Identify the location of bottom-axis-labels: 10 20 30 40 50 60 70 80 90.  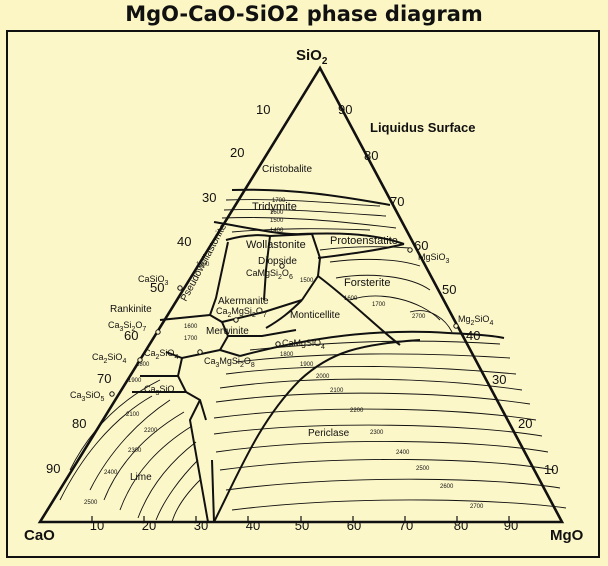
(304, 525).